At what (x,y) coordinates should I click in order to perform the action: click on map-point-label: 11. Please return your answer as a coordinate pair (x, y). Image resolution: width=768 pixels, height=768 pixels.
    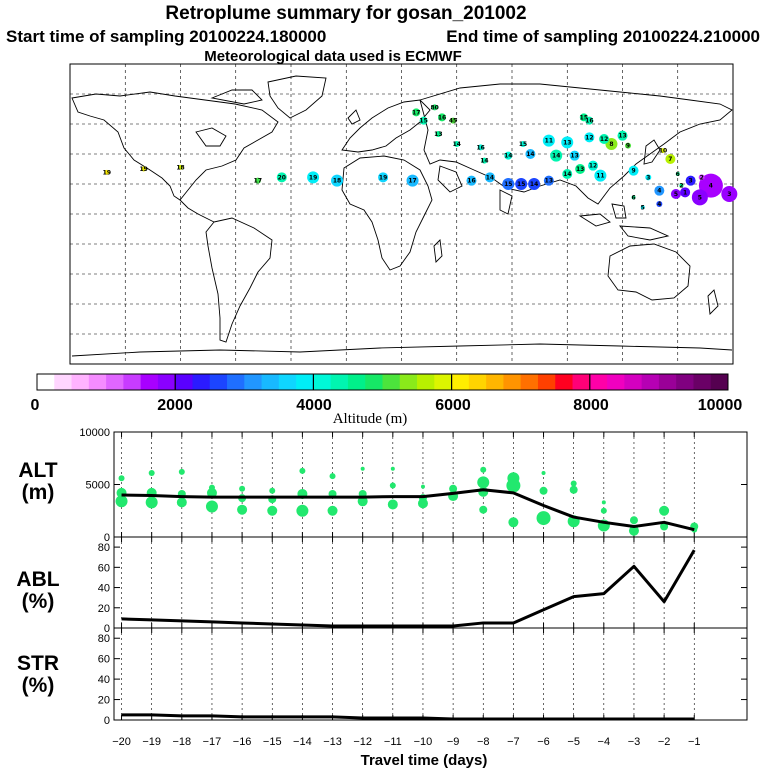
    Looking at the image, I should click on (600, 176).